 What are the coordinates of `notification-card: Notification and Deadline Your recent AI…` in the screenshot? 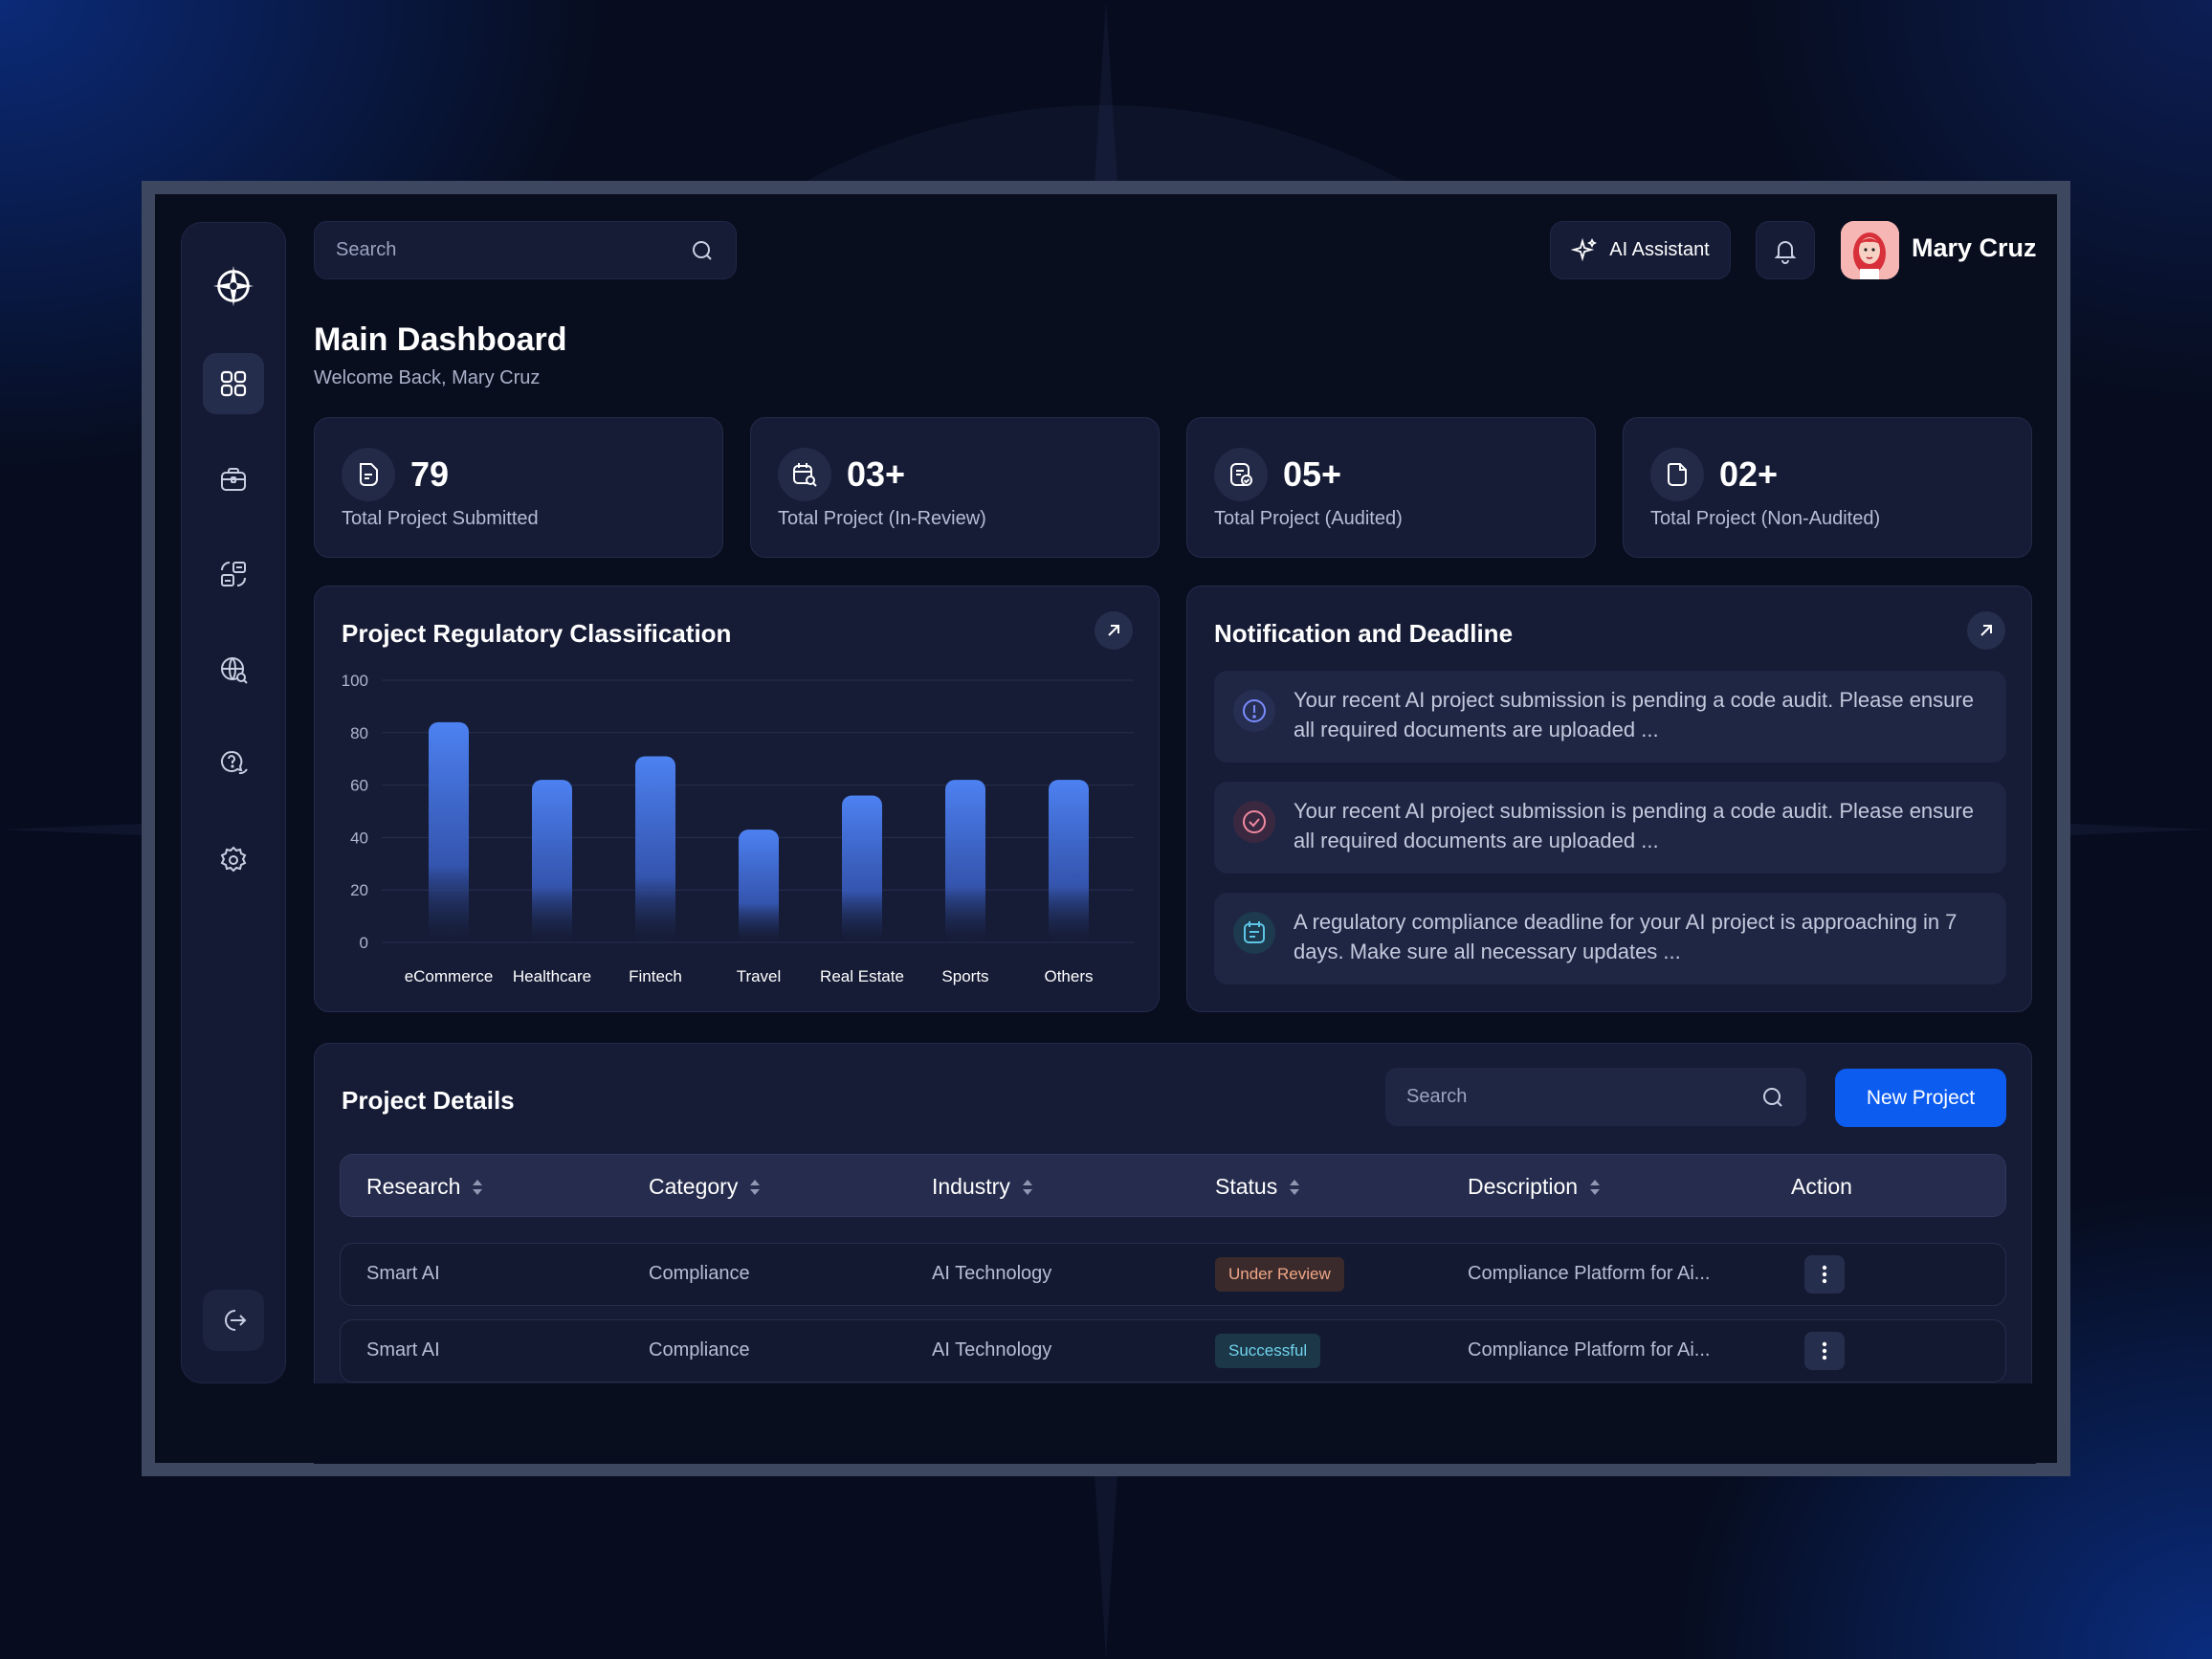 It's located at (1609, 799).